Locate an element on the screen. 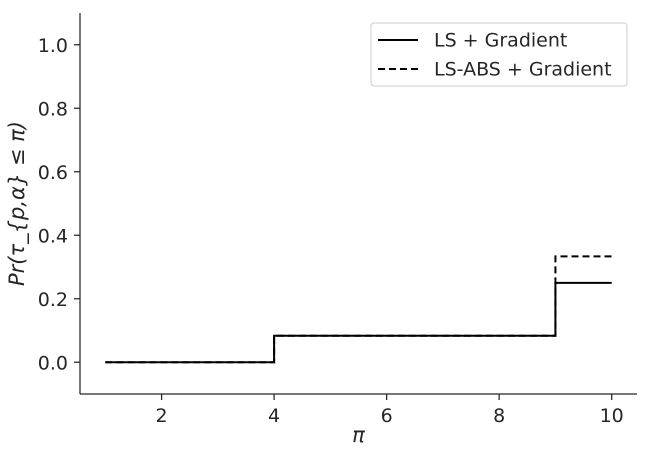  y-tick-label: 0.6 is located at coordinates (53, 173).